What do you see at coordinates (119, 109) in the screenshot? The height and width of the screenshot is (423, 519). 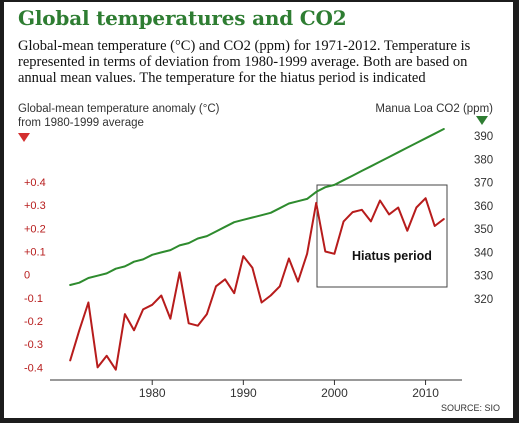 I see `left-axis-label-line1: Global-mean temperature anomaly (°C)` at bounding box center [119, 109].